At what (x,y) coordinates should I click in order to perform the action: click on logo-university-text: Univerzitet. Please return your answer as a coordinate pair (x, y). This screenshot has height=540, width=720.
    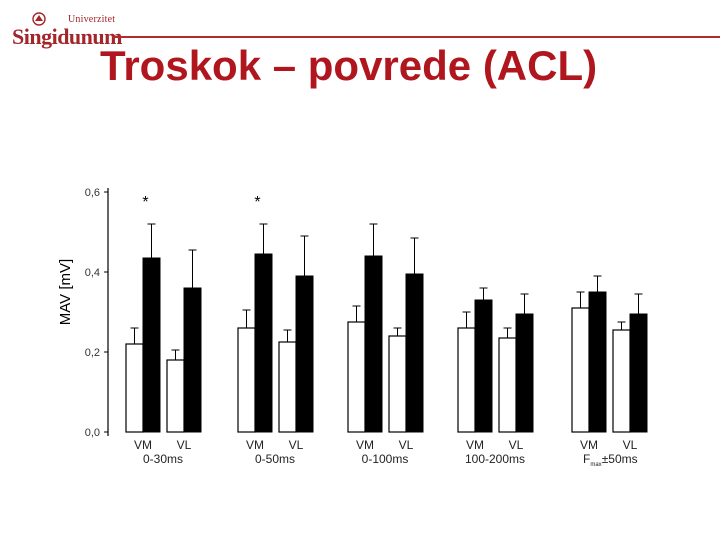
    Looking at the image, I should click on (92, 19).